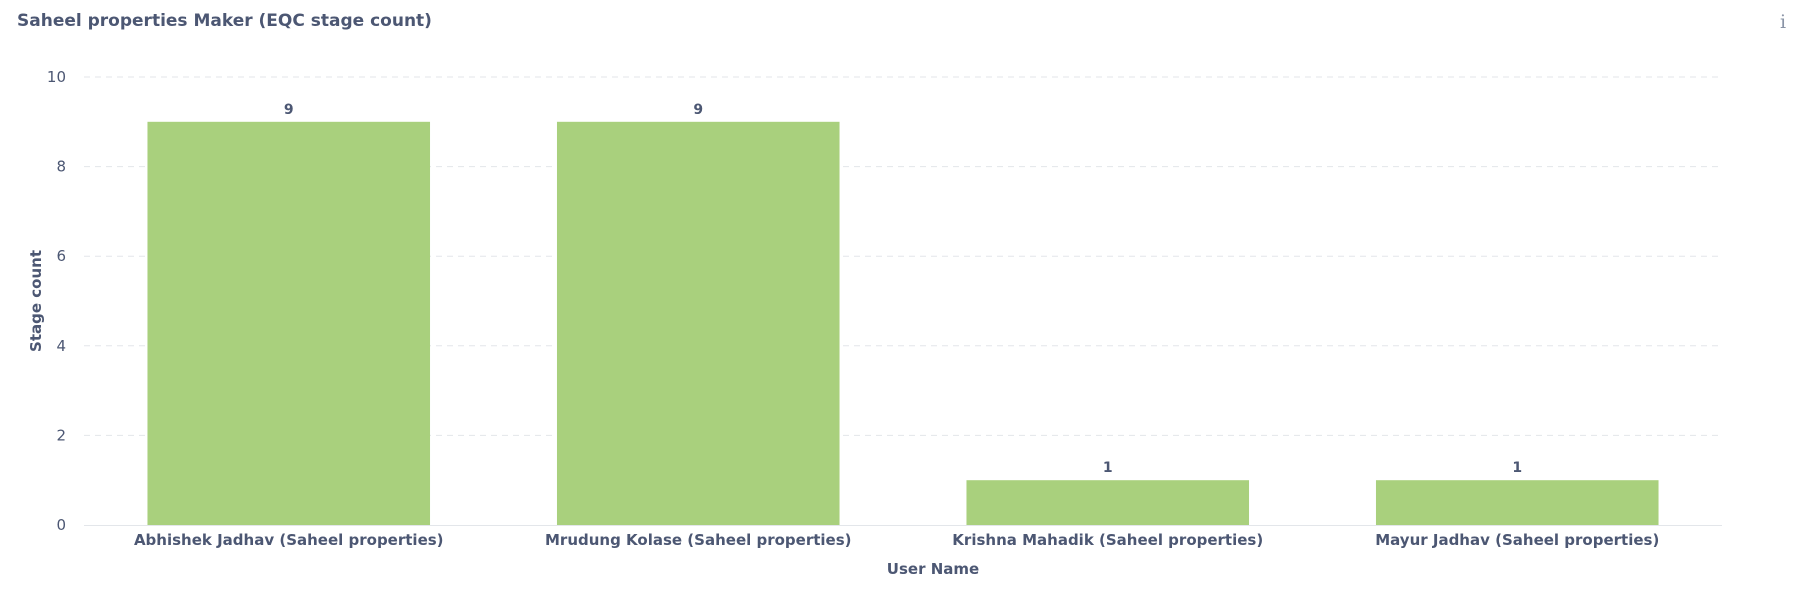 The image size is (1811, 589). I want to click on y-tick-label: 2, so click(61, 435).